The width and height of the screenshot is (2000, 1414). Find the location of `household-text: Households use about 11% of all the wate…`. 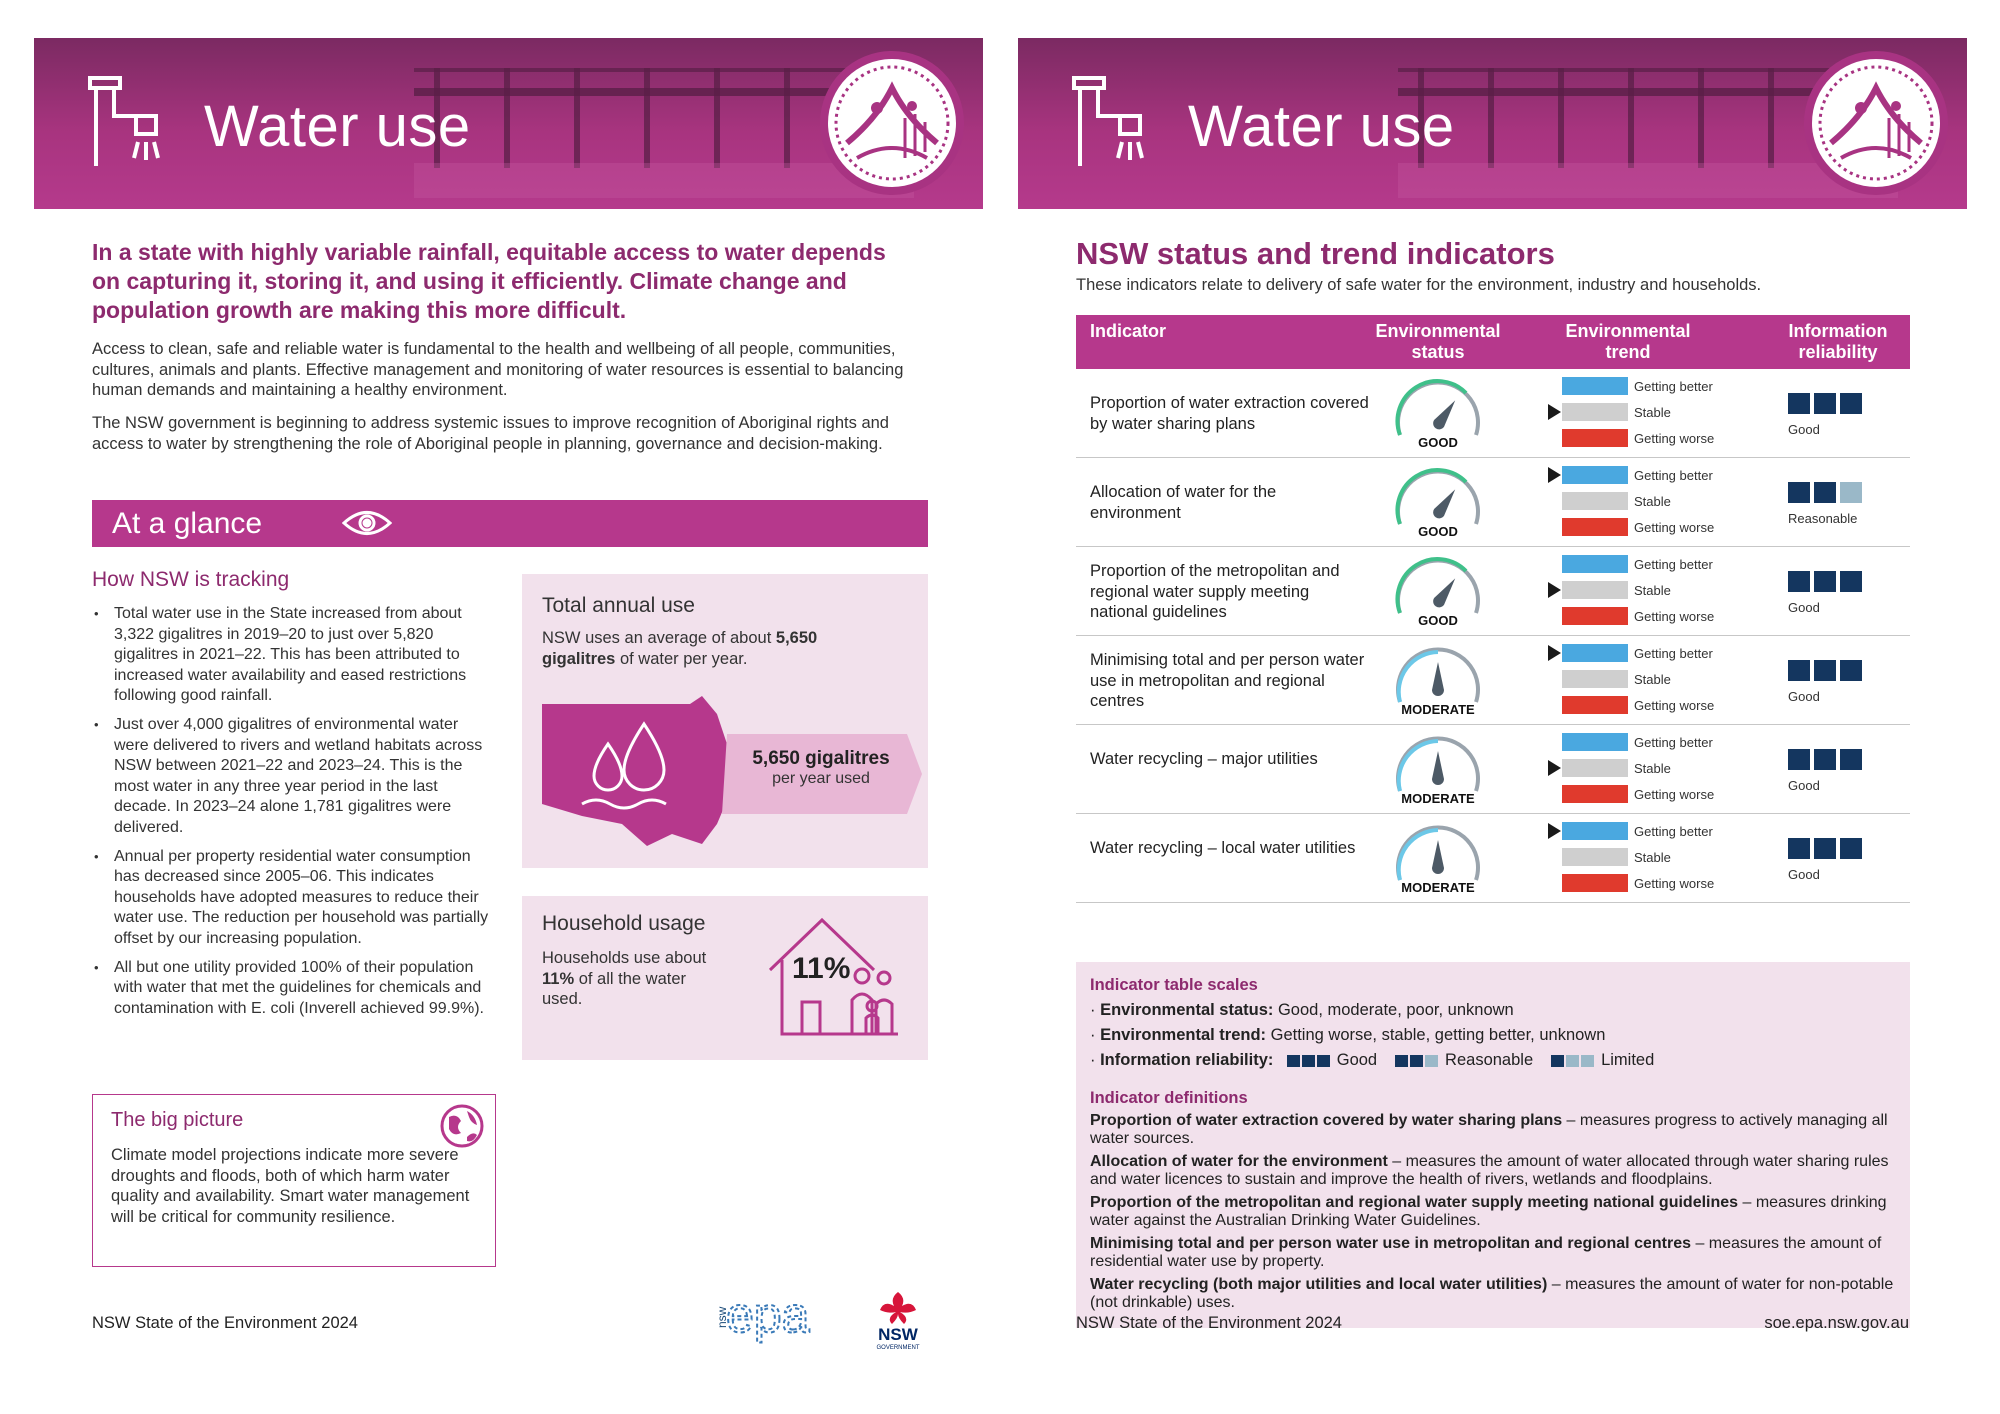

household-text: Households use about 11% of all the wate… is located at coordinates (624, 978).